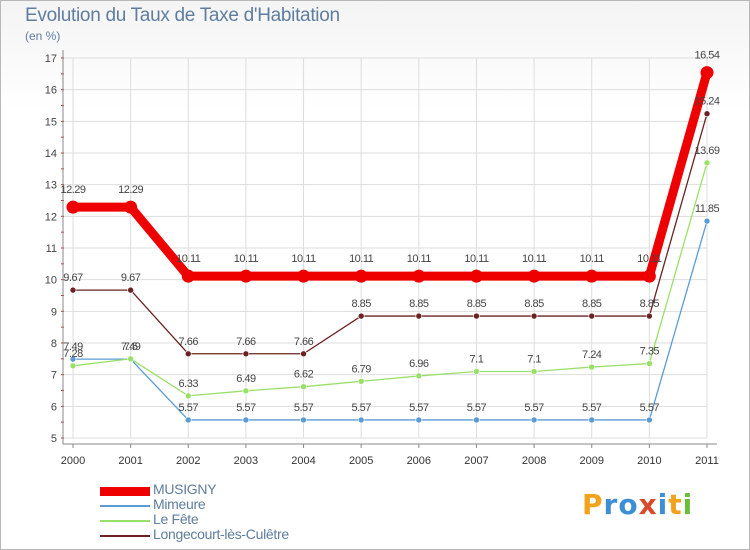 This screenshot has width=750, height=550. Describe the element at coordinates (54, 312) in the screenshot. I see `y-tick-label: 9` at that location.